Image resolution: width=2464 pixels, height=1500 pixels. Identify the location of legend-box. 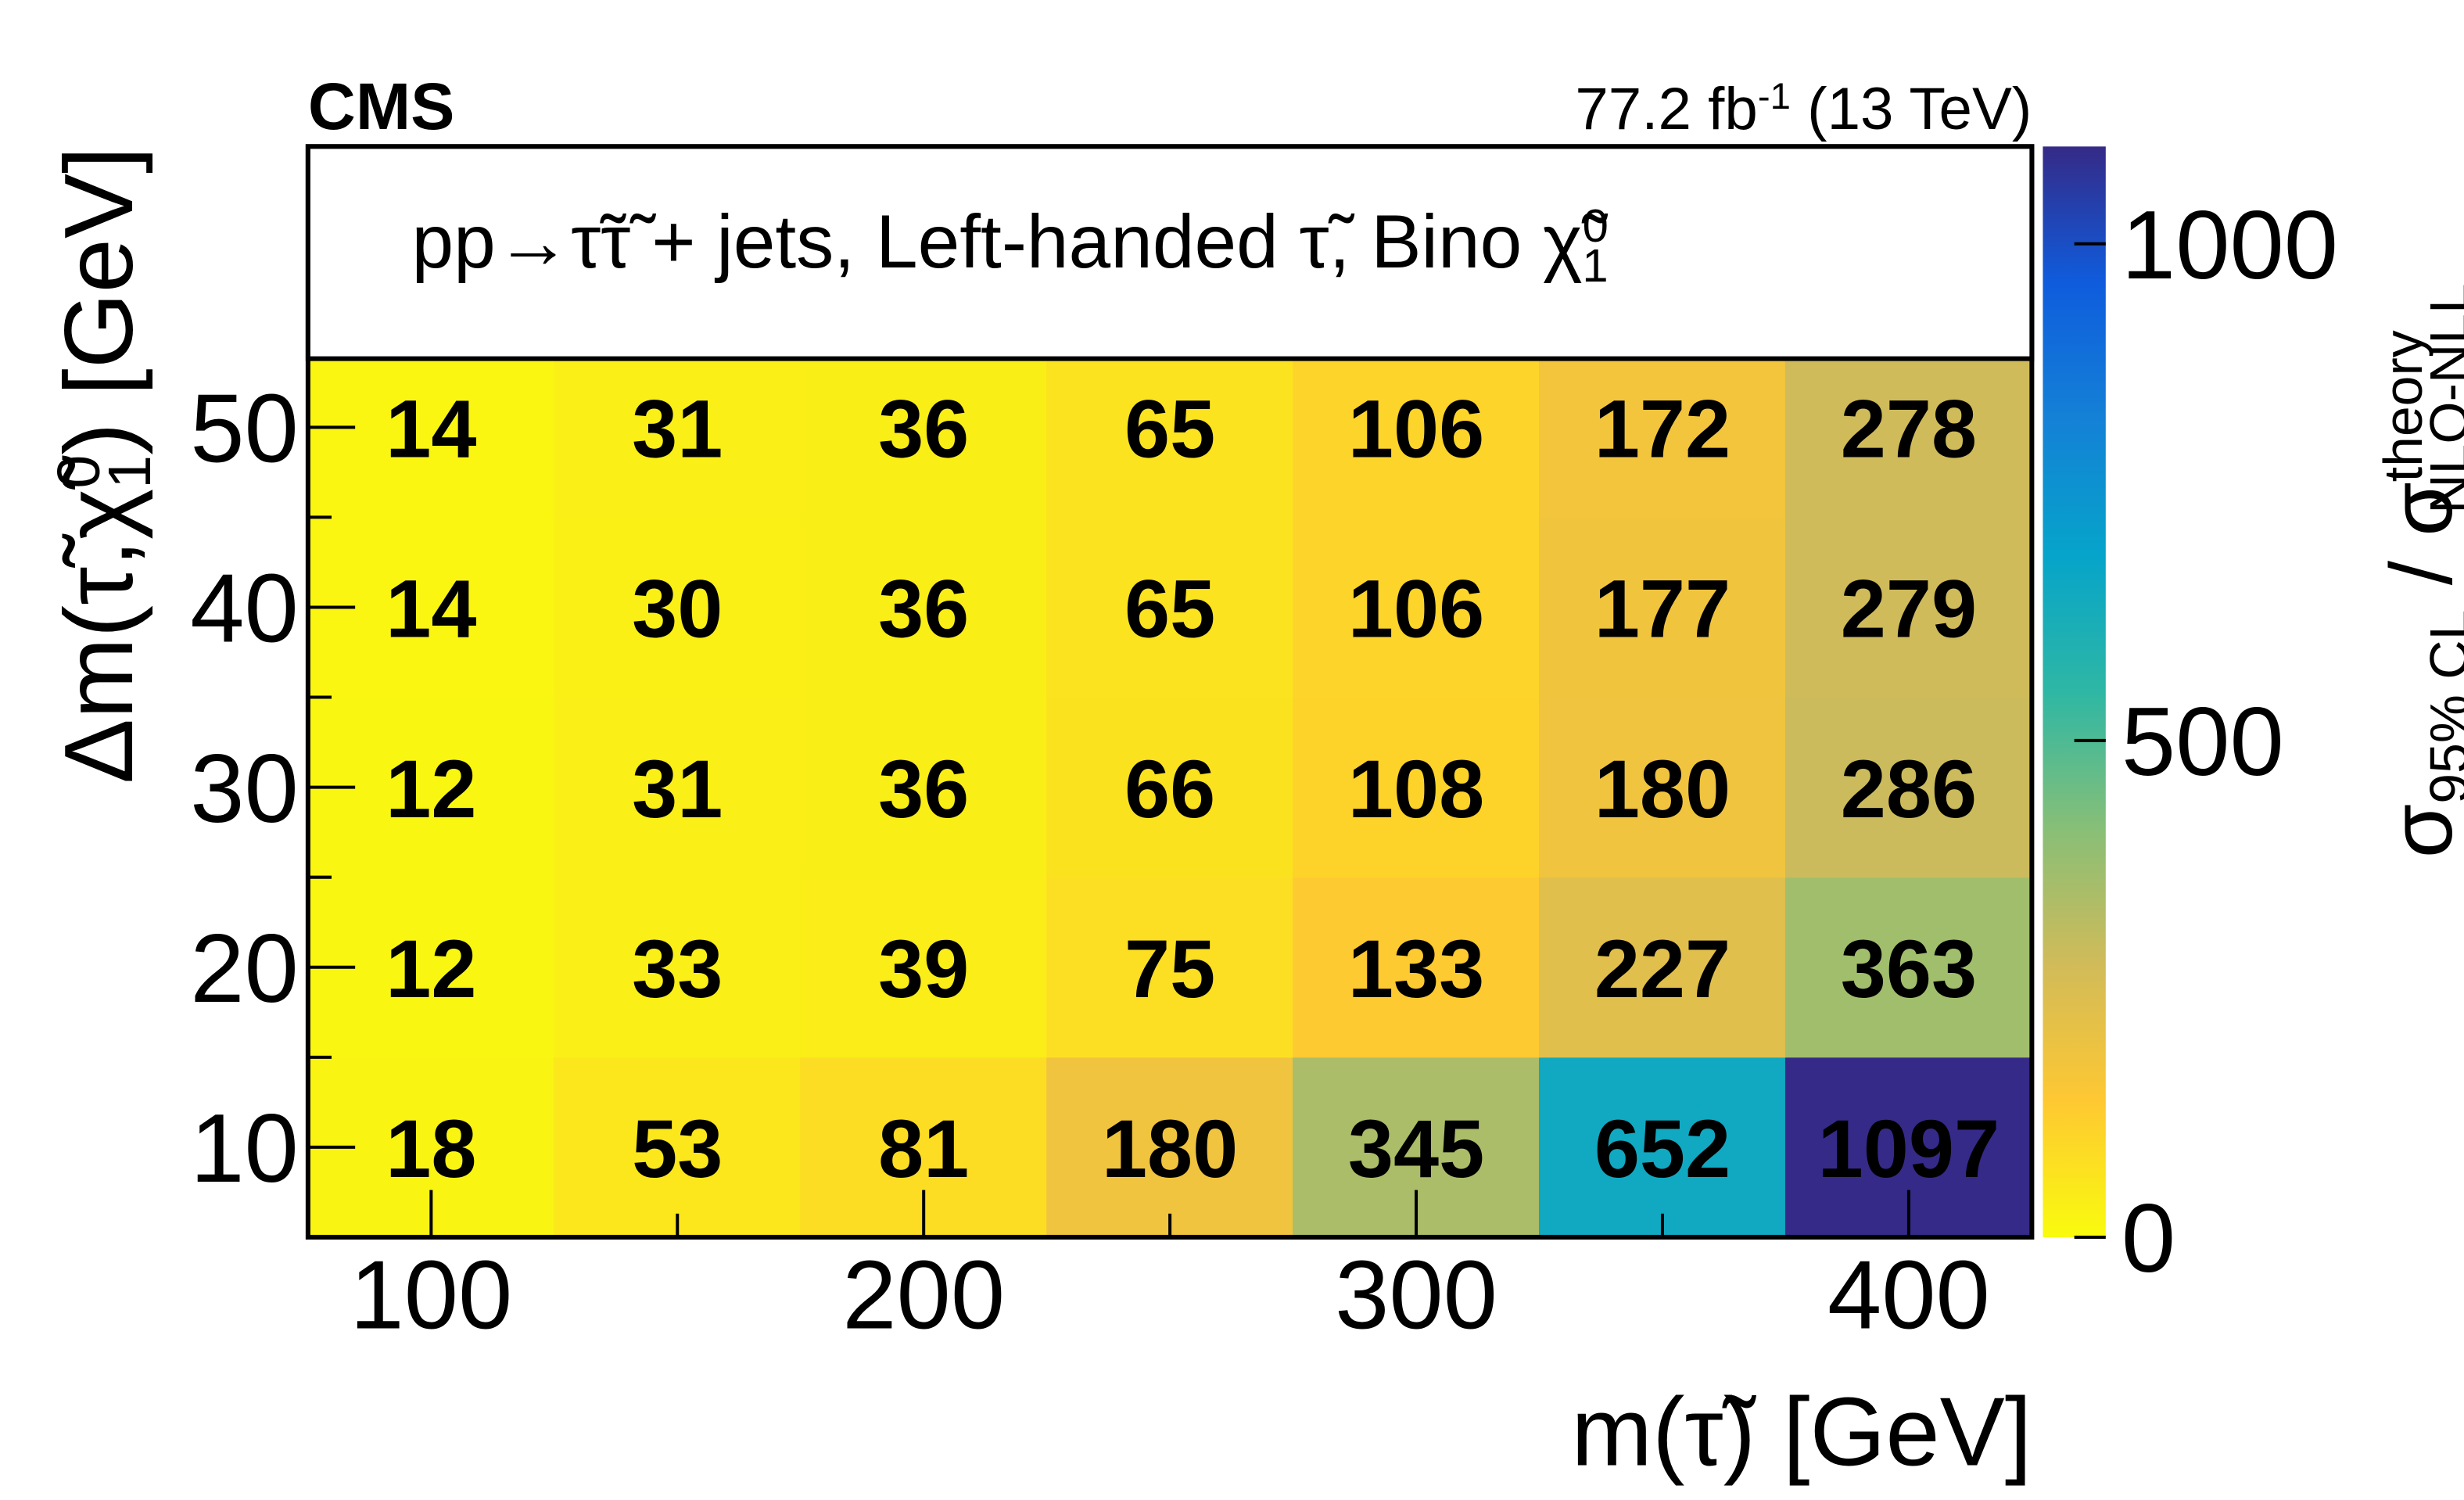
(1170, 253).